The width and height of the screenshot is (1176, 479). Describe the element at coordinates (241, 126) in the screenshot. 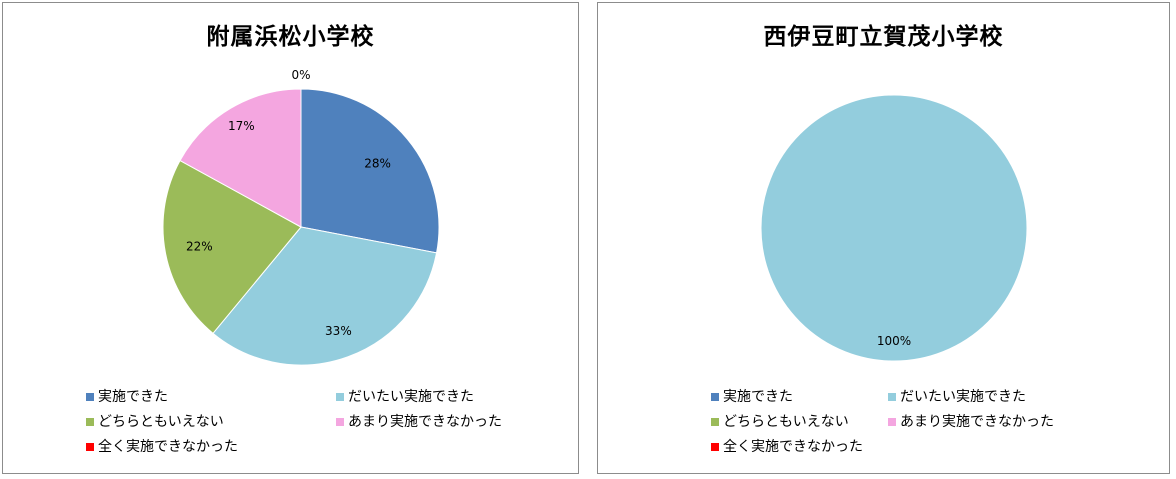

I see `data-label-slice-4: 17%` at that location.